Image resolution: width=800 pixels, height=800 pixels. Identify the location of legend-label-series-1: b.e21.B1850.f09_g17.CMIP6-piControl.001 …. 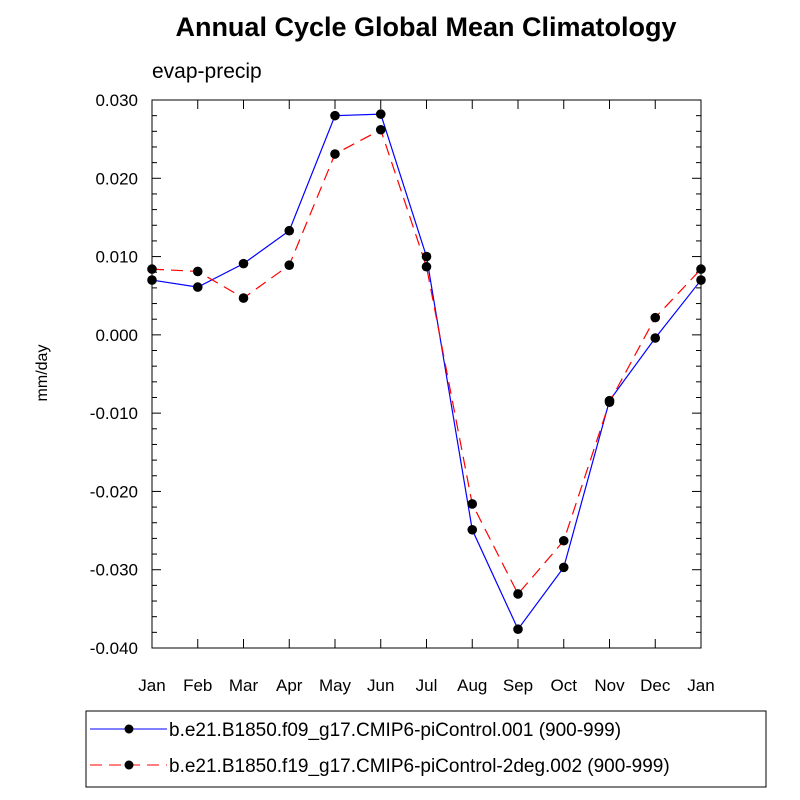
(395, 730).